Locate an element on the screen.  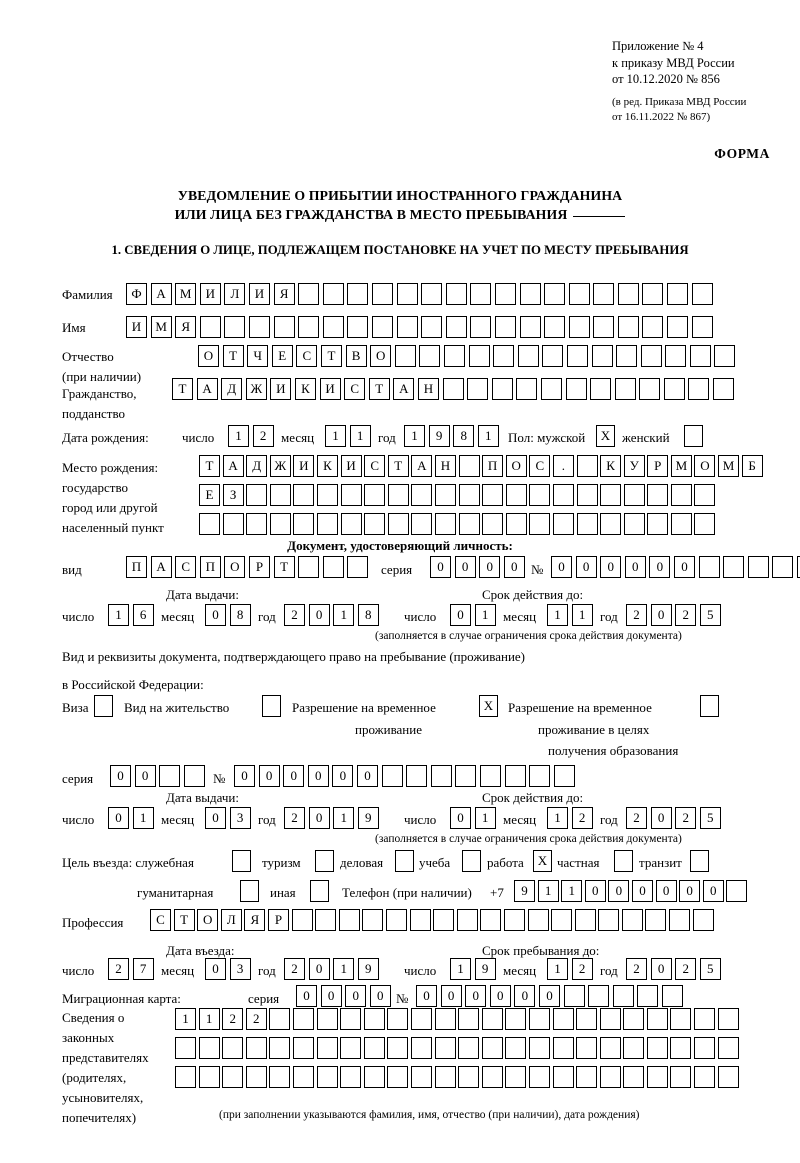
purpose-humanitarian-checkbox is located at coordinates (249, 891).